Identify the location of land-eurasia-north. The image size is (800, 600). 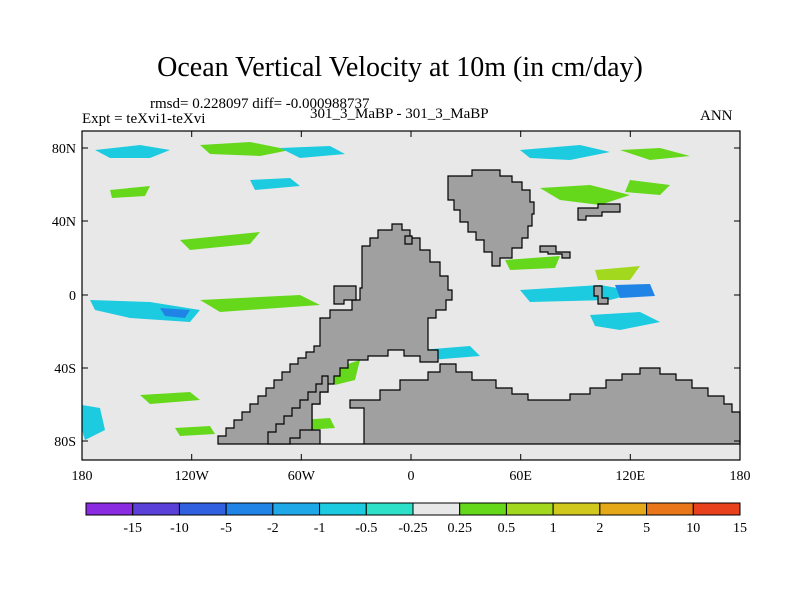
(491, 218).